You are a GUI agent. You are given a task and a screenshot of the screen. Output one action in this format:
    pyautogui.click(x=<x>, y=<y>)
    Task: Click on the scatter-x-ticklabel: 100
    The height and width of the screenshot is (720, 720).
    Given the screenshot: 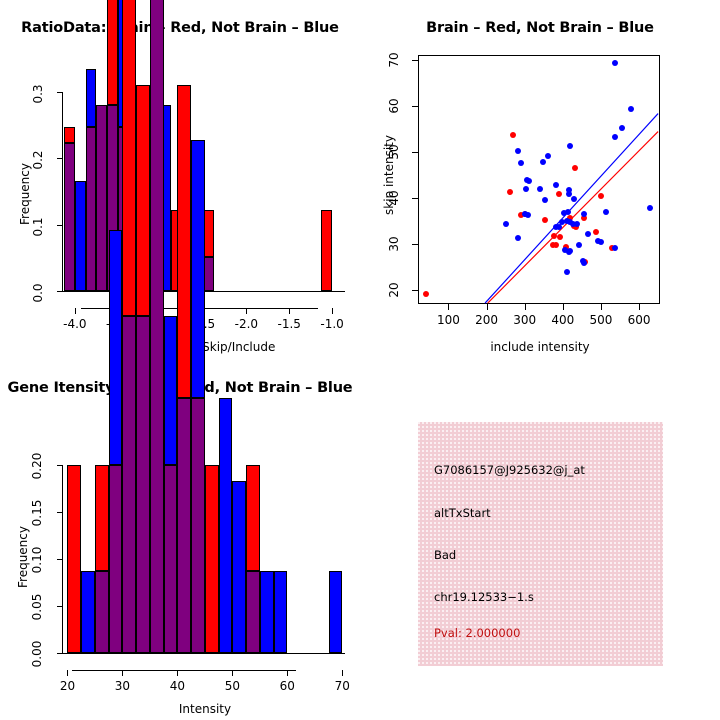 What is the action you would take?
    pyautogui.click(x=448, y=320)
    